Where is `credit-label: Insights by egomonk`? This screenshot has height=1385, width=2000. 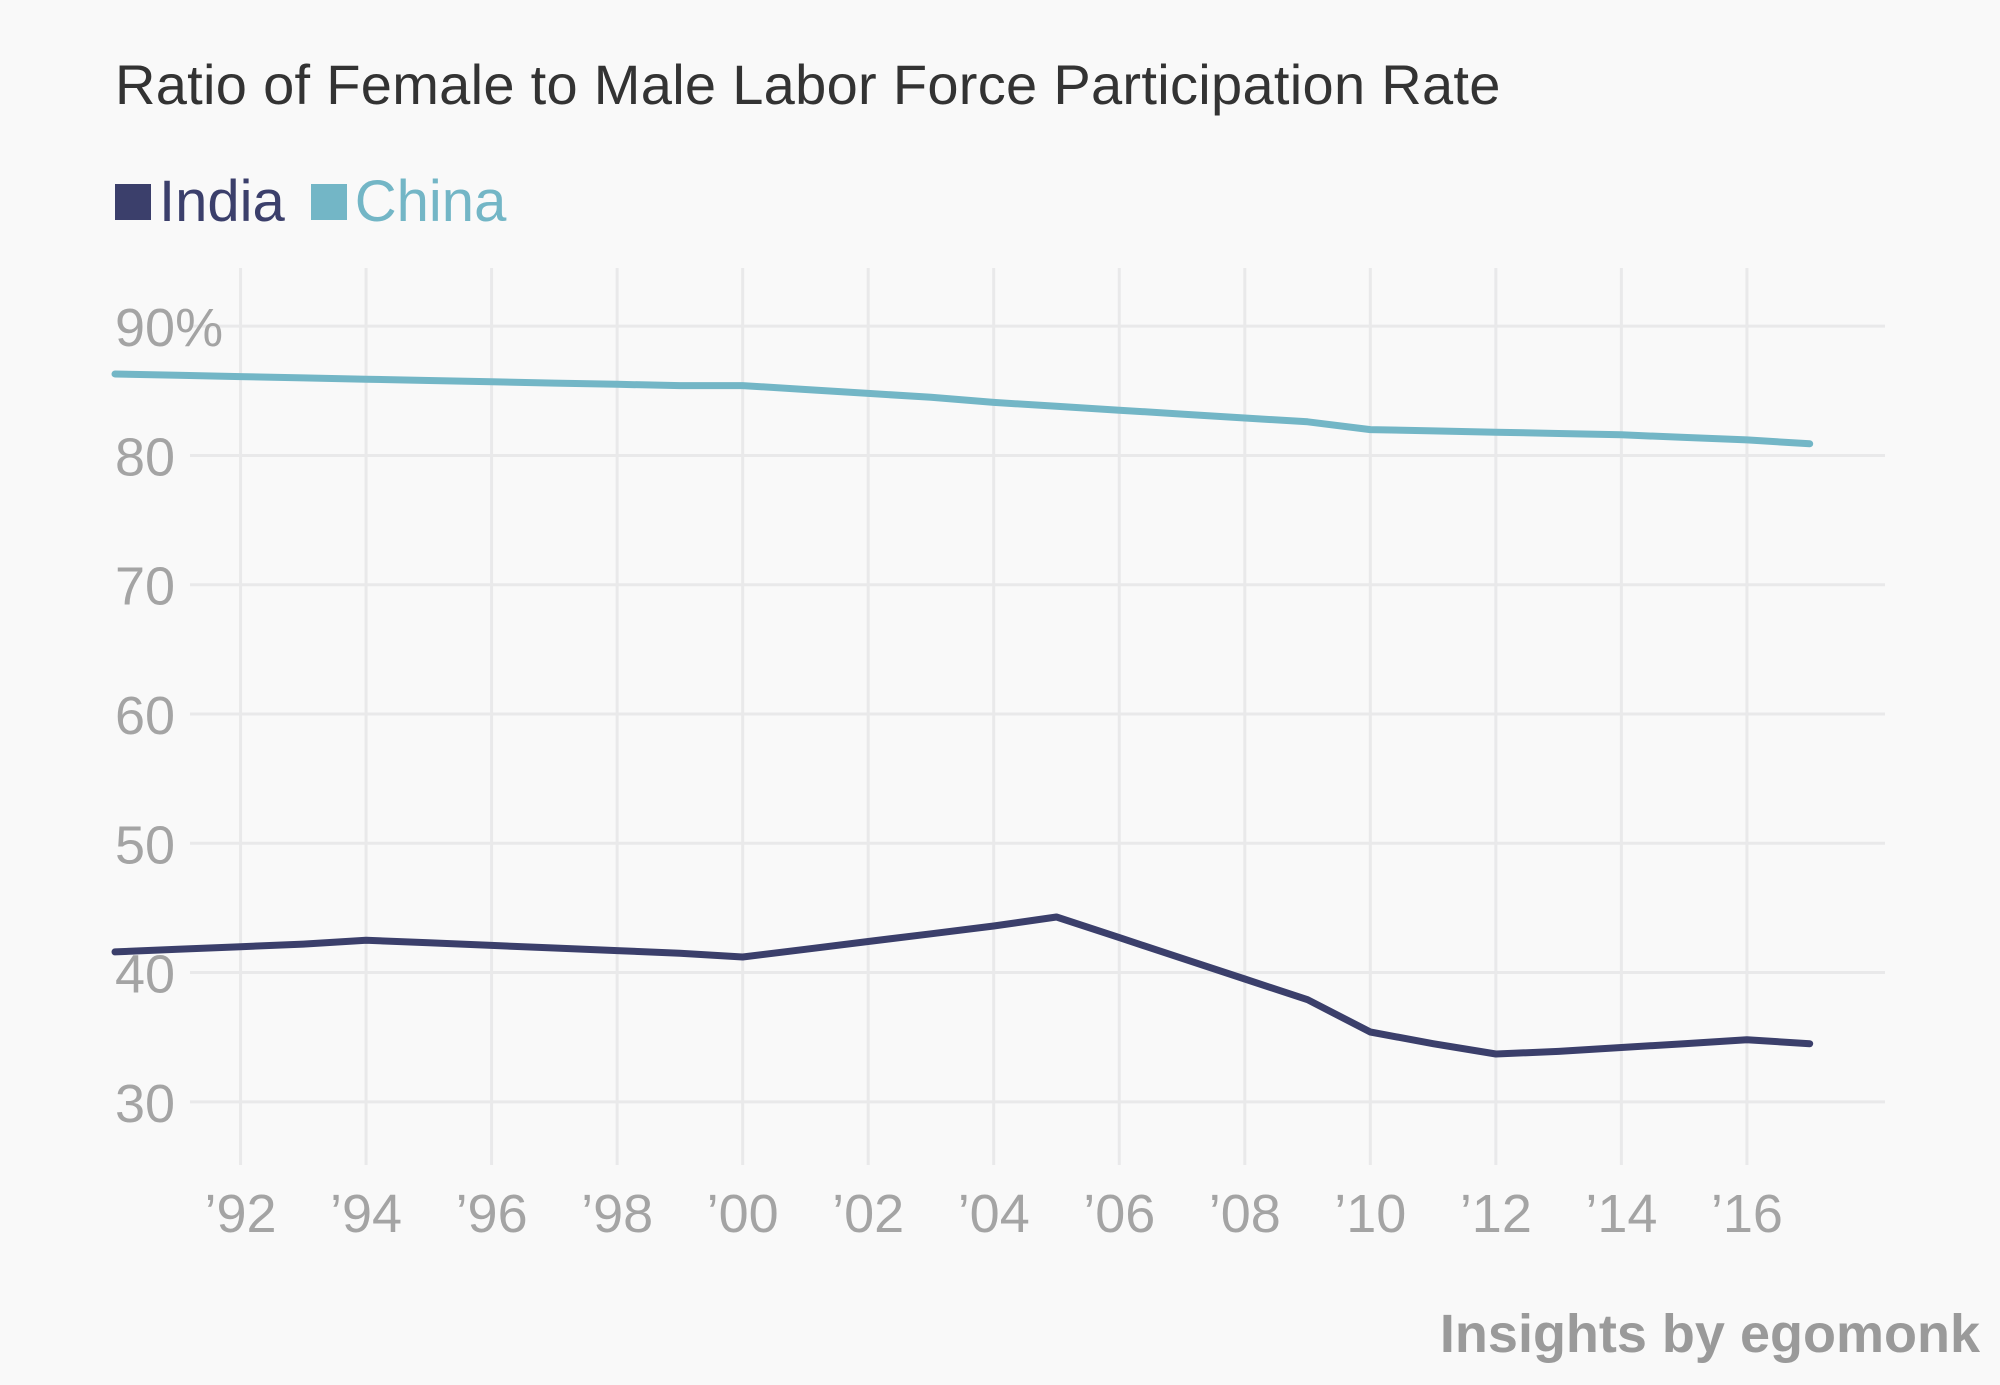 credit-label: Insights by egomonk is located at coordinates (1710, 1334).